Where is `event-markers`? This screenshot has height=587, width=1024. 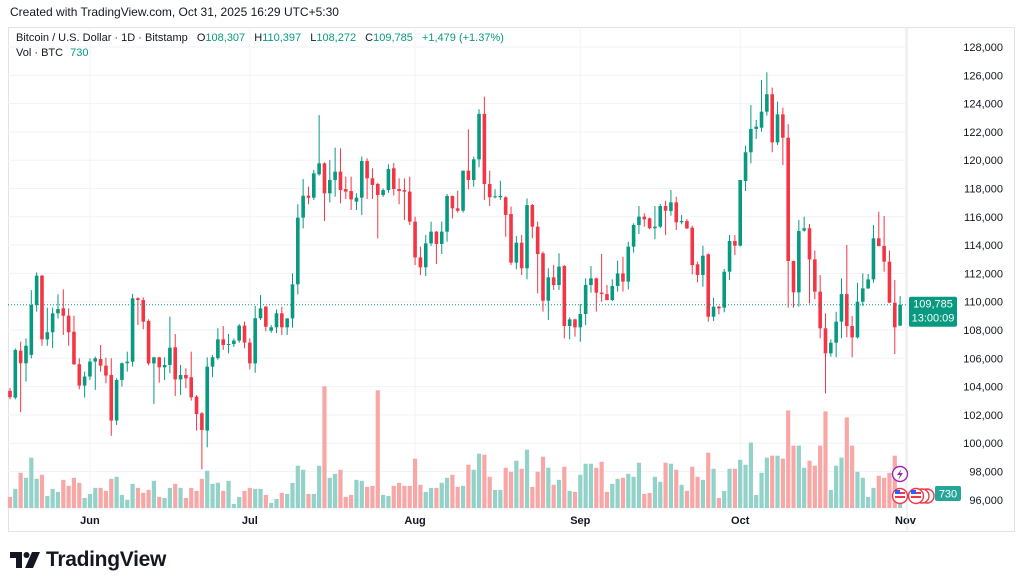 event-markers is located at coordinates (913, 485).